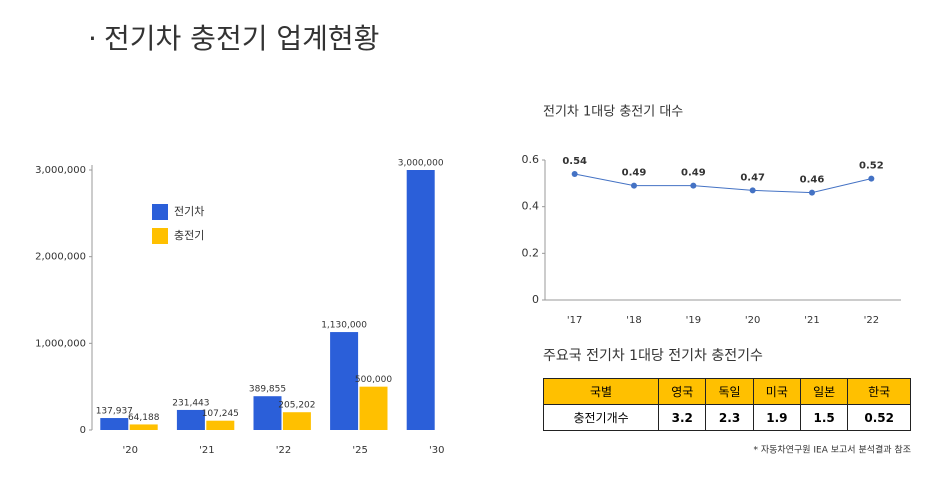  What do you see at coordinates (60, 343) in the screenshot?
I see `y-tick-label: 1,000,000` at bounding box center [60, 343].